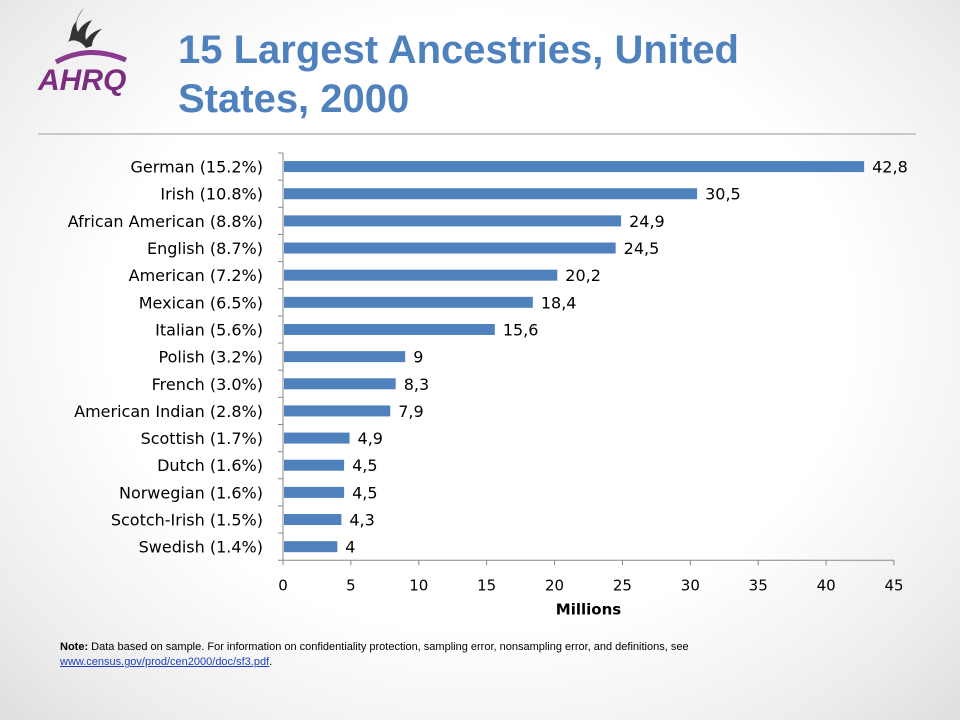 The width and height of the screenshot is (960, 720). Describe the element at coordinates (201, 547) in the screenshot. I see `category-label: Swedish (1.4%)` at that location.